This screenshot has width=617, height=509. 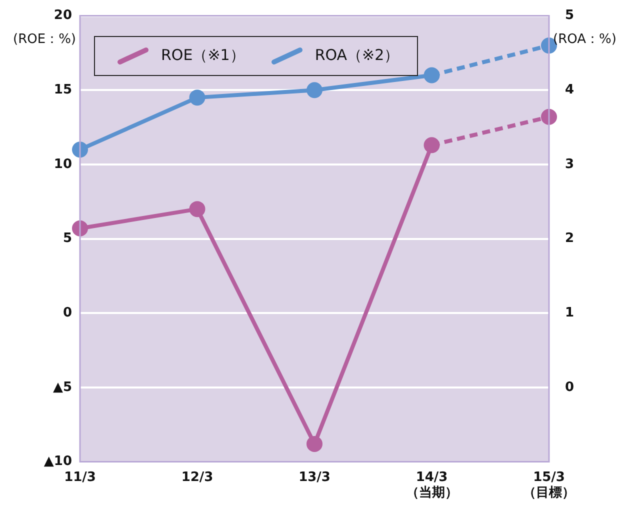 What do you see at coordinates (67, 238) in the screenshot?
I see `y-tick-label: 5` at bounding box center [67, 238].